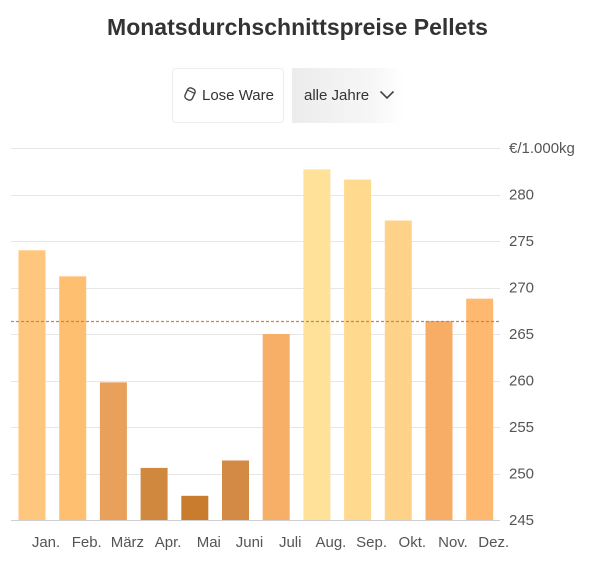 The image size is (595, 562). Describe the element at coordinates (288, 95) in the screenshot. I see `filter-controls: Lose Ware alle Jahre` at that location.